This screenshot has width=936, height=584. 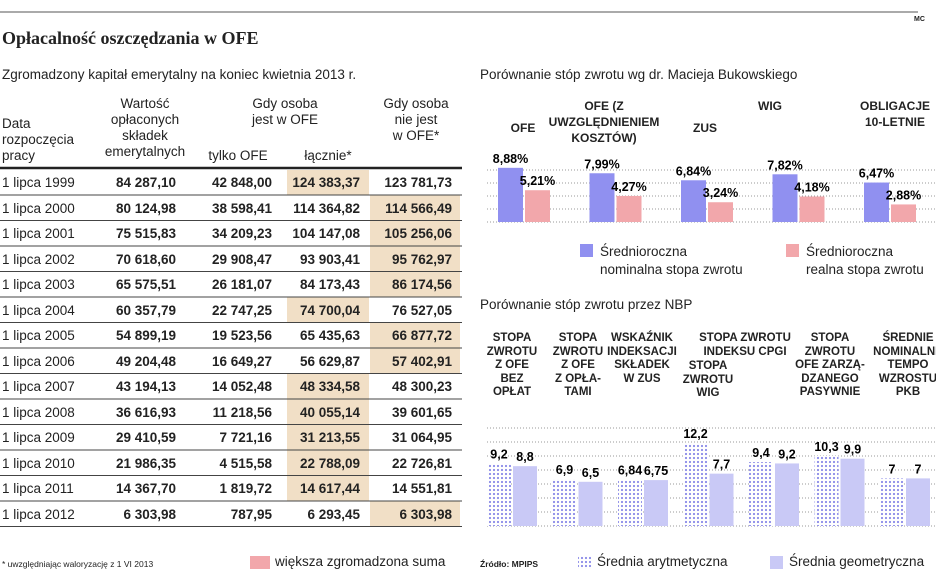 What do you see at coordinates (537, 181) in the screenshot?
I see `value-label: 5,21%` at bounding box center [537, 181].